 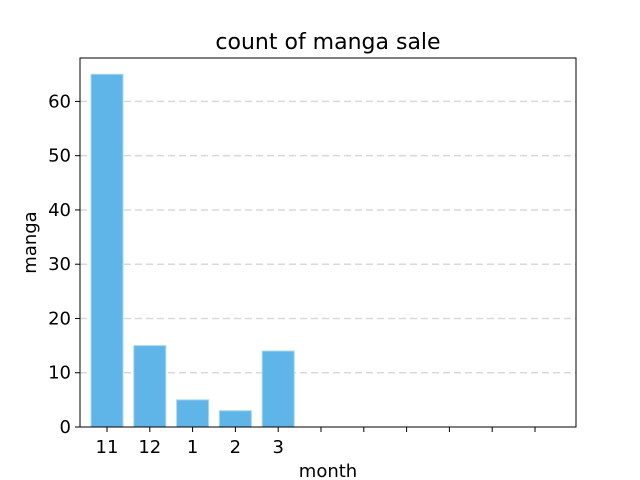 What do you see at coordinates (30, 242) in the screenshot?
I see `y-axis-label: manga` at bounding box center [30, 242].